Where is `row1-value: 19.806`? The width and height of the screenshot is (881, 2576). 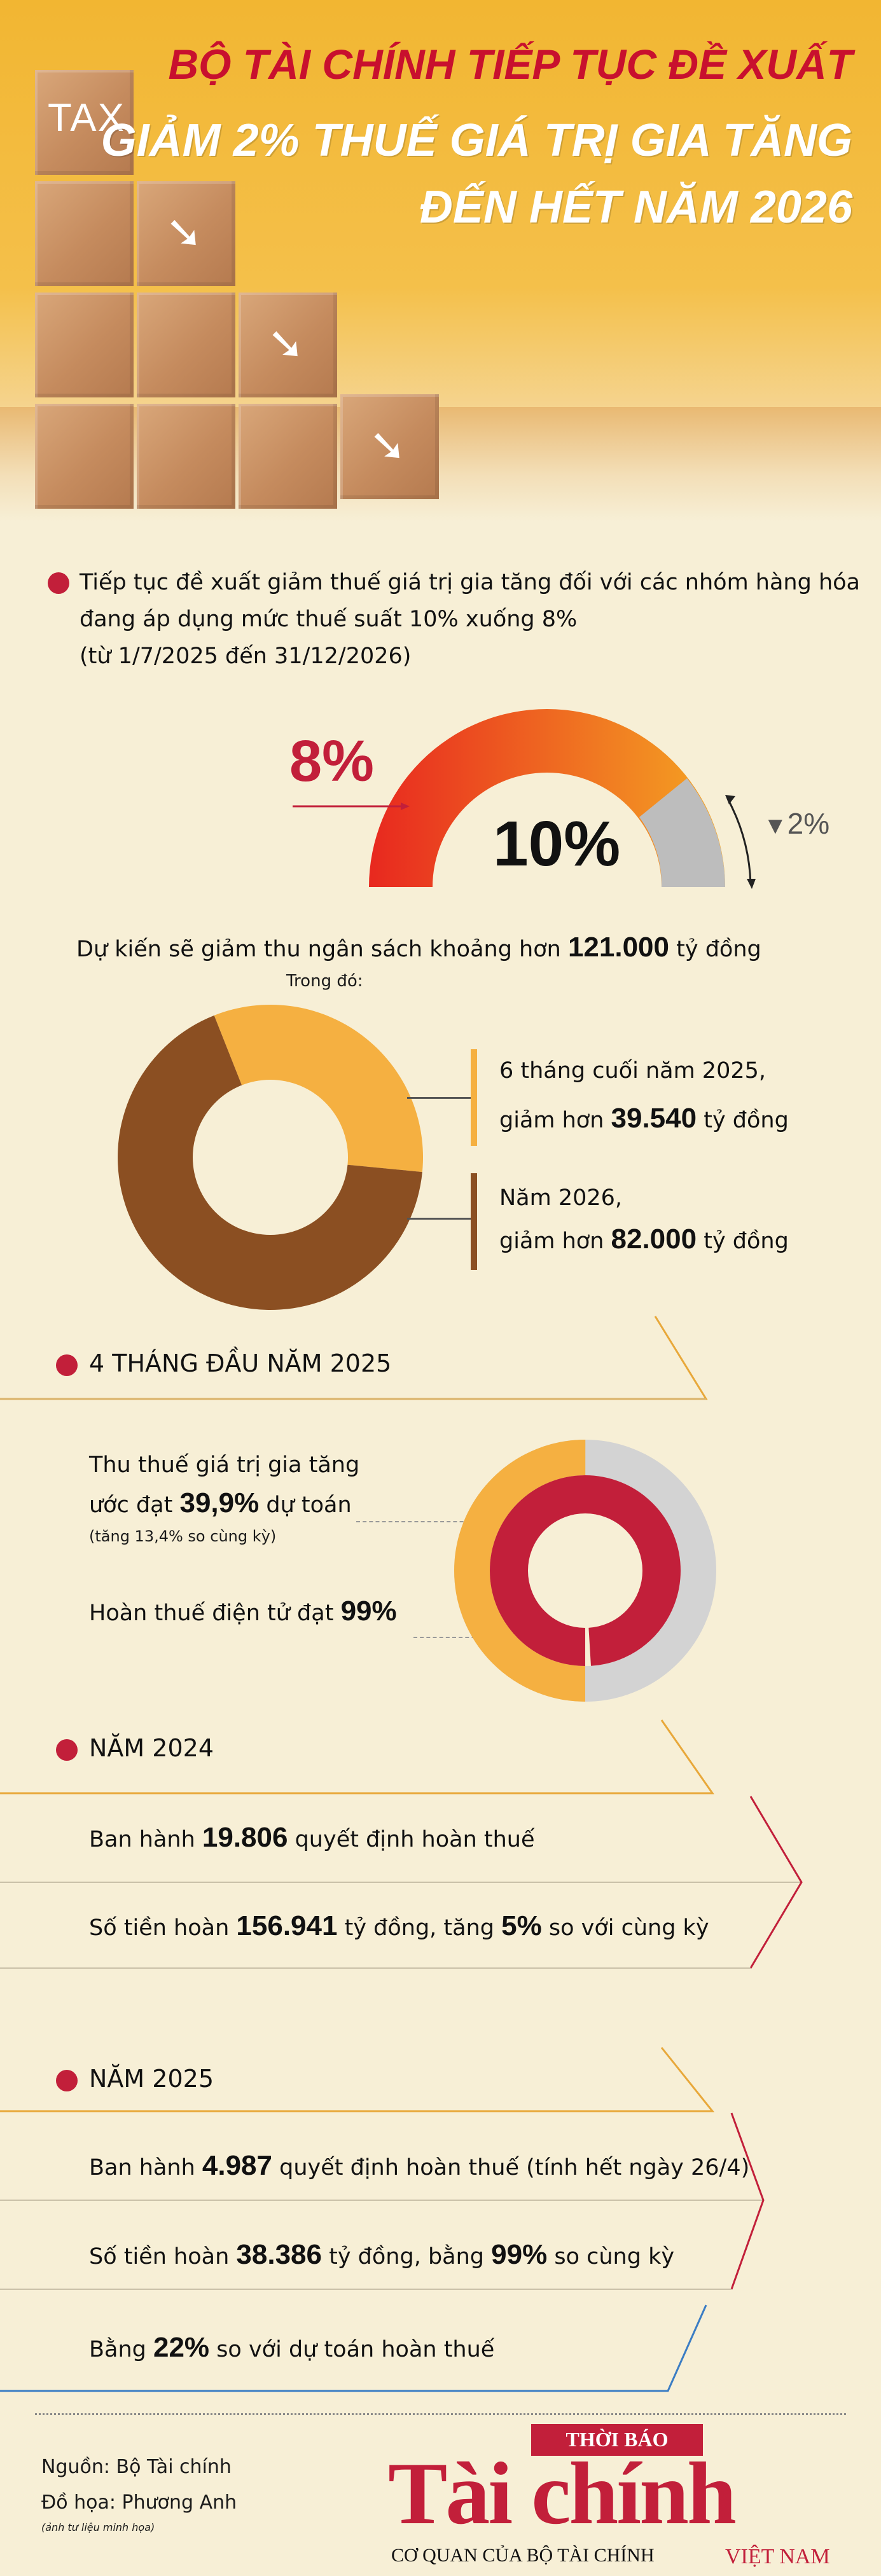
row1-value: 19.806 is located at coordinates (245, 1837).